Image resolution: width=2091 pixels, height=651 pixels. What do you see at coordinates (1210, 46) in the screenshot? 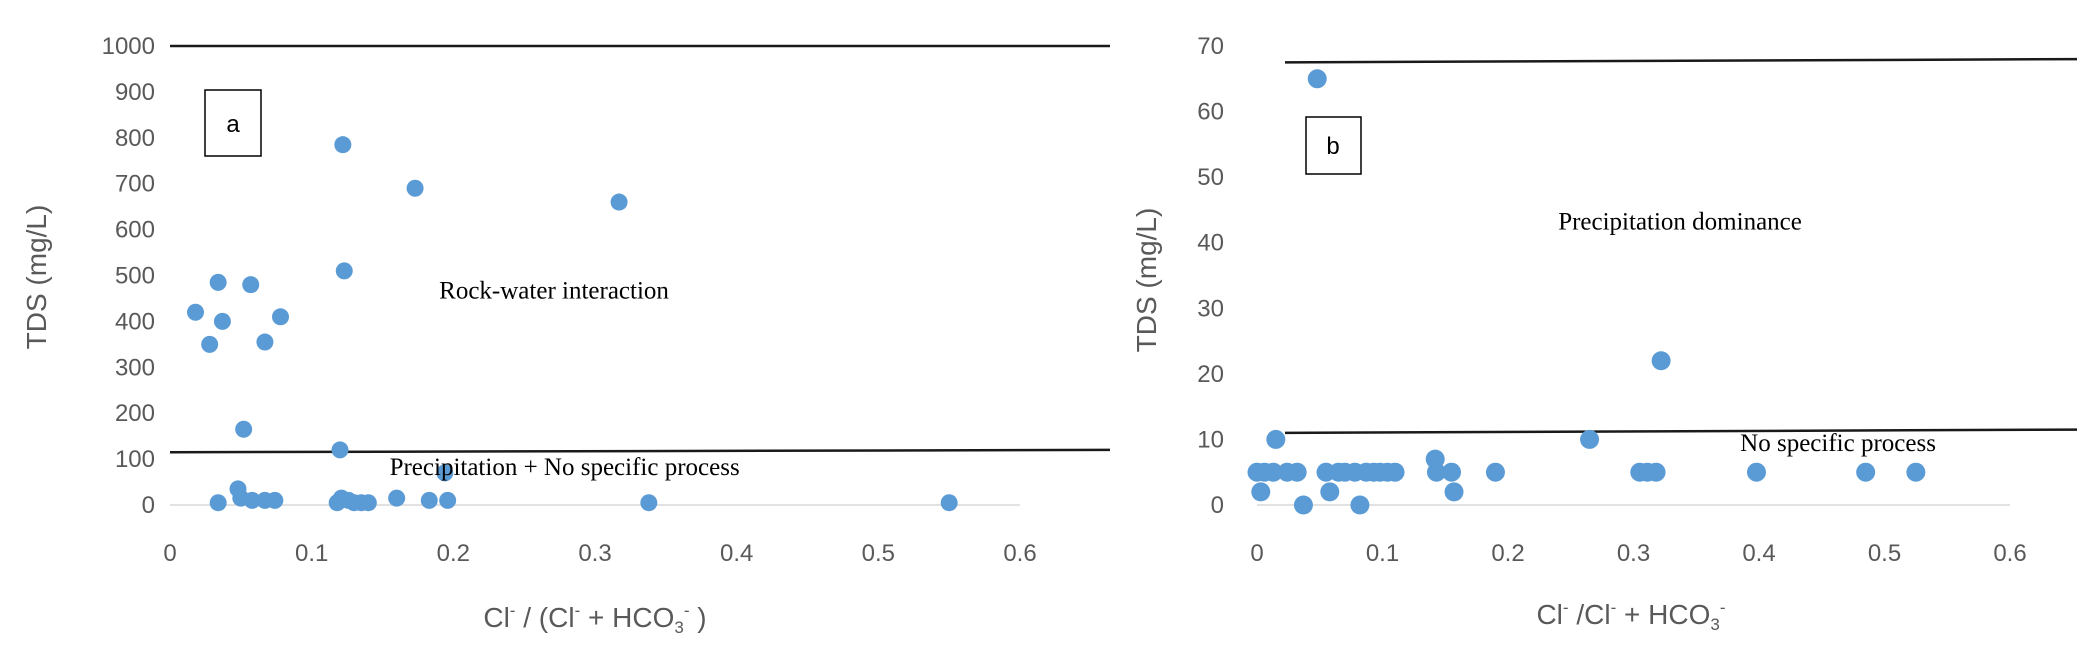
I see `y-tick-label-b-7: 70` at bounding box center [1210, 46].